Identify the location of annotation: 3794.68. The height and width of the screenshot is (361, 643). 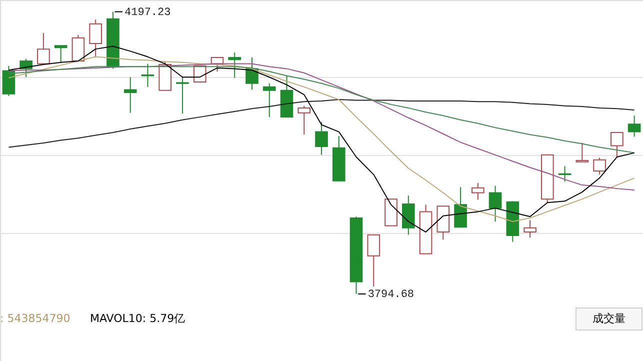
(391, 294).